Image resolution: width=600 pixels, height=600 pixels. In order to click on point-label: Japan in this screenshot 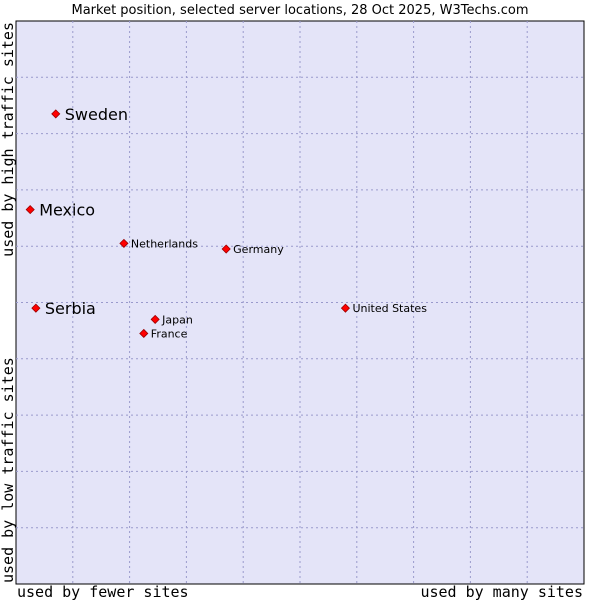, I will do `click(177, 319)`.